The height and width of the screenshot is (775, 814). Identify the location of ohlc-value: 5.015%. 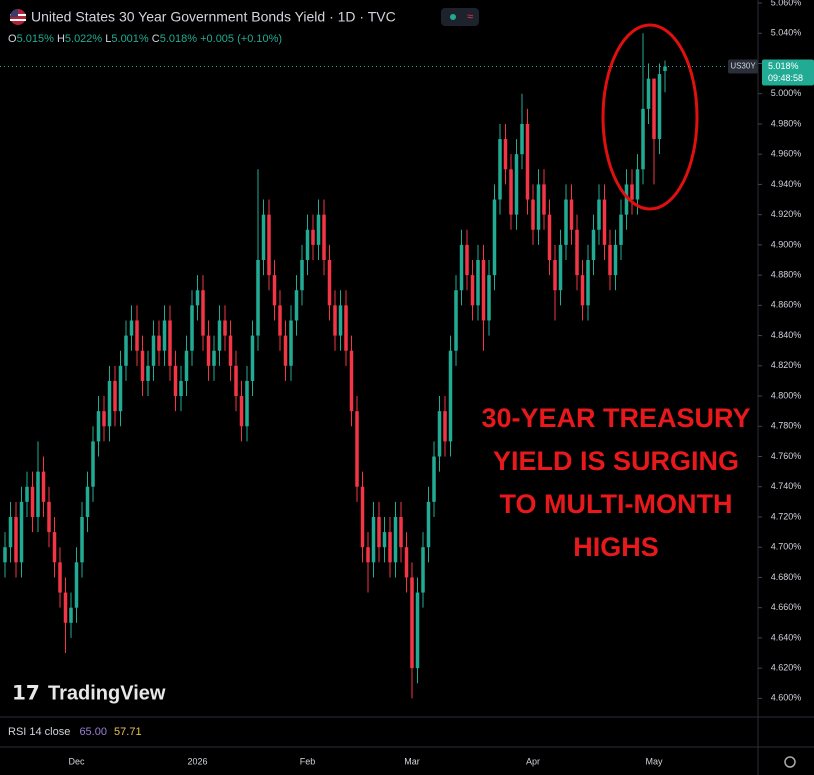
(36, 39).